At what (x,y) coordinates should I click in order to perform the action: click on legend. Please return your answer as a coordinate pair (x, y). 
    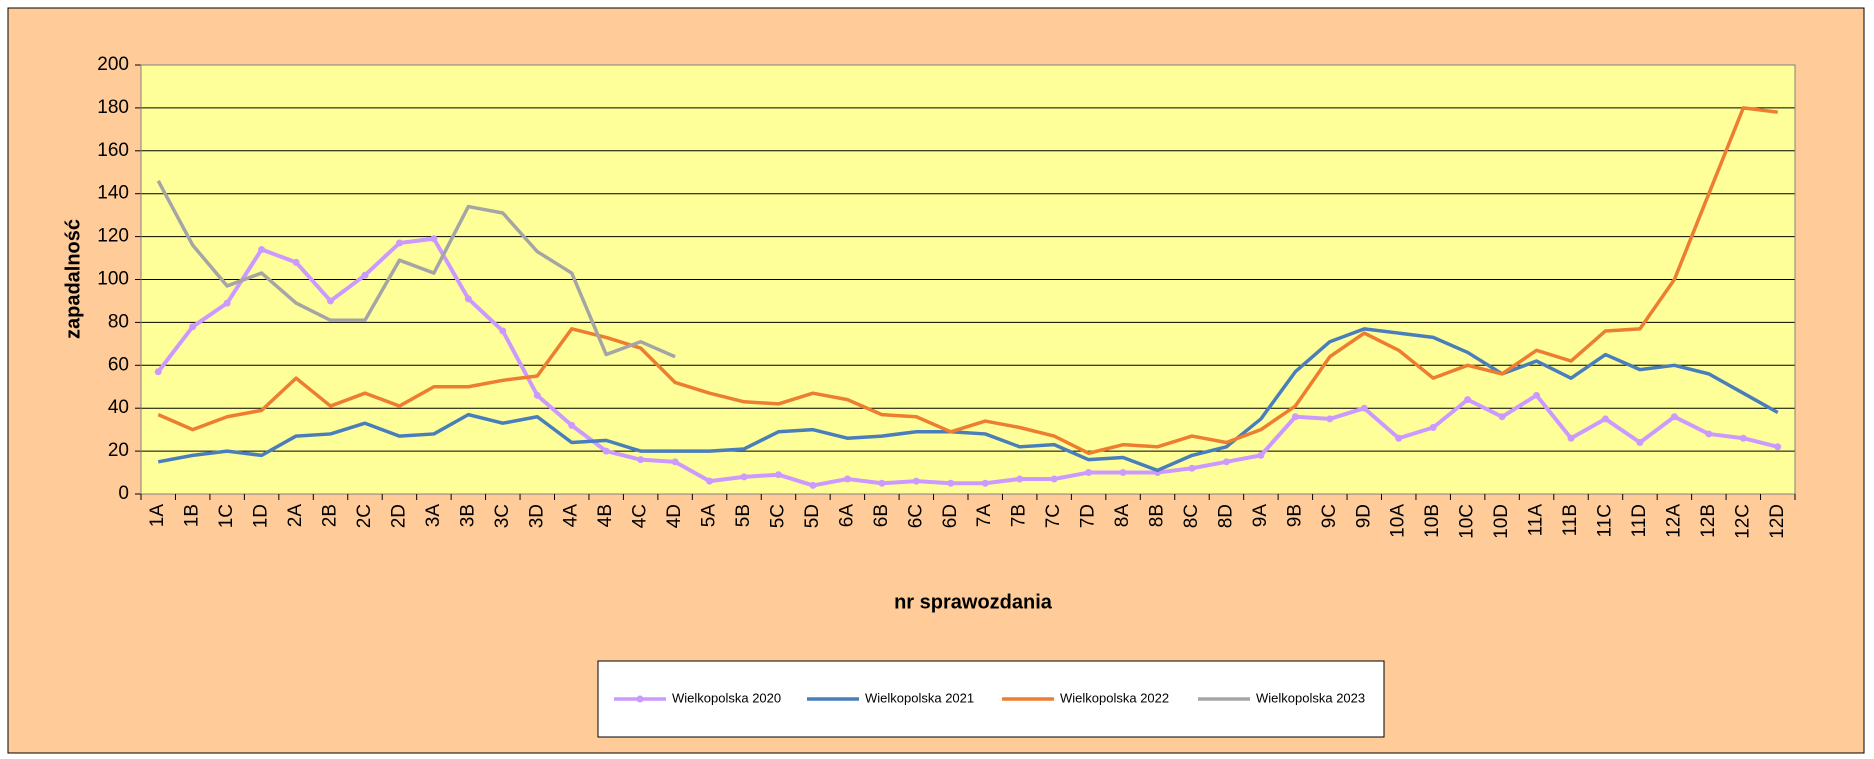
    Looking at the image, I should click on (991, 699).